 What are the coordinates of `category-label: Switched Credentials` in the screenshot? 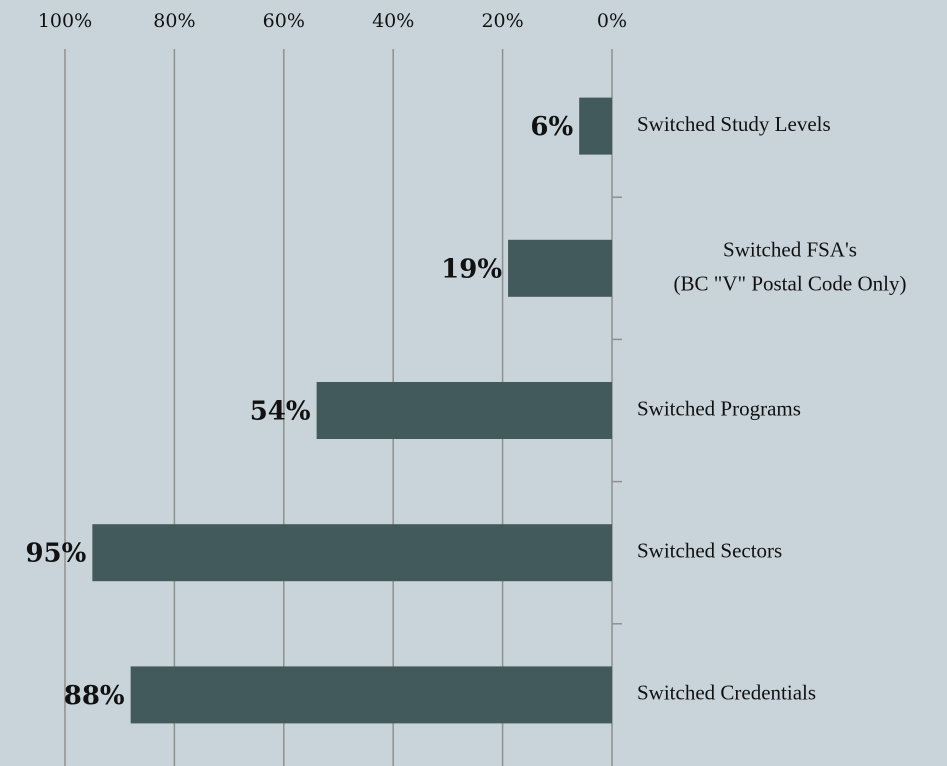 It's located at (726, 693).